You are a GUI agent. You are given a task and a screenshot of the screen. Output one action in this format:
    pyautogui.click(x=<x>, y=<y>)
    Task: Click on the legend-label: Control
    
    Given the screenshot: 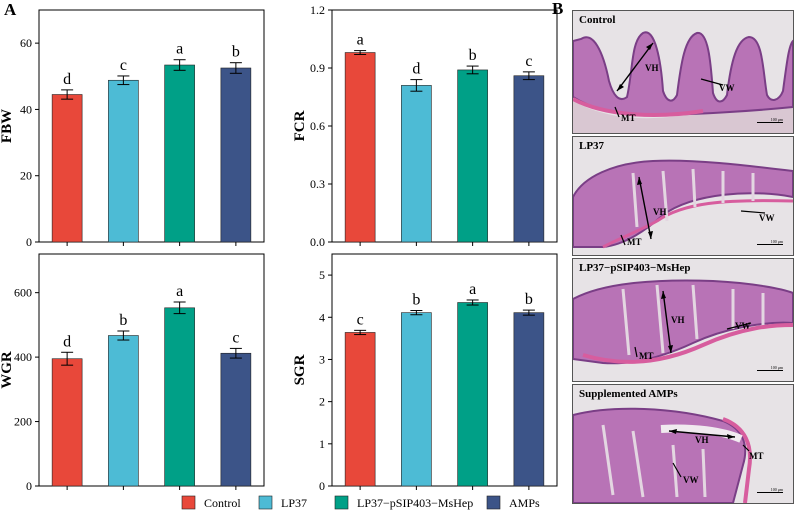 What is the action you would take?
    pyautogui.click(x=222, y=503)
    